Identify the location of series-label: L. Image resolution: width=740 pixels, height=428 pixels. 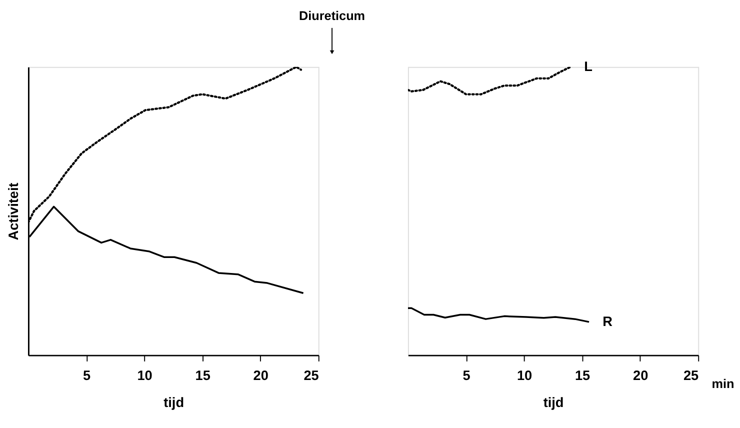
(588, 66).